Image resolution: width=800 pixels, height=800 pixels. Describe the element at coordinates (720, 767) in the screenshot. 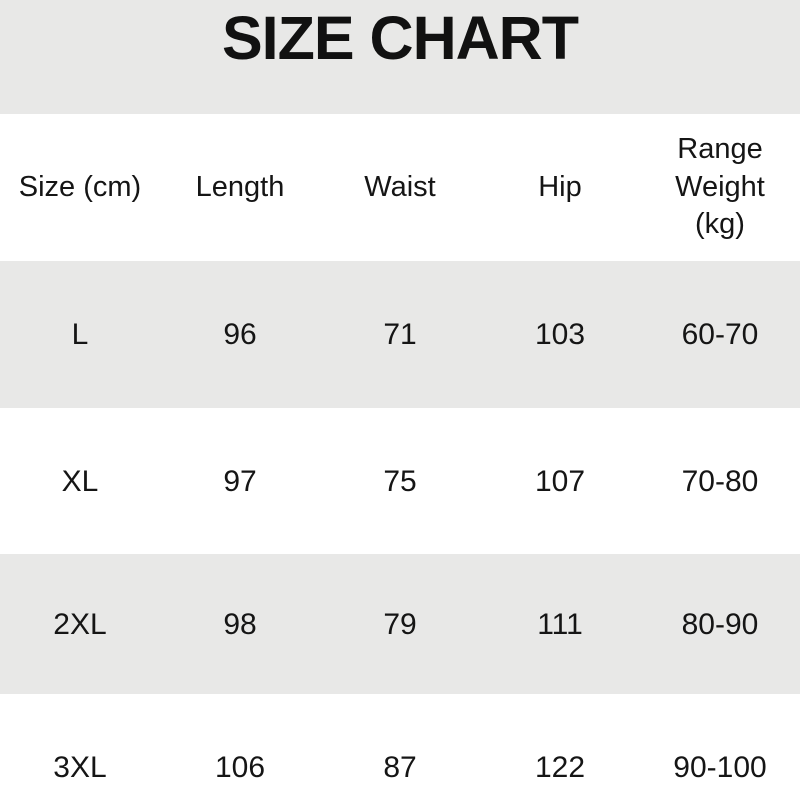

I see `weight-range-cell: 90-100` at that location.